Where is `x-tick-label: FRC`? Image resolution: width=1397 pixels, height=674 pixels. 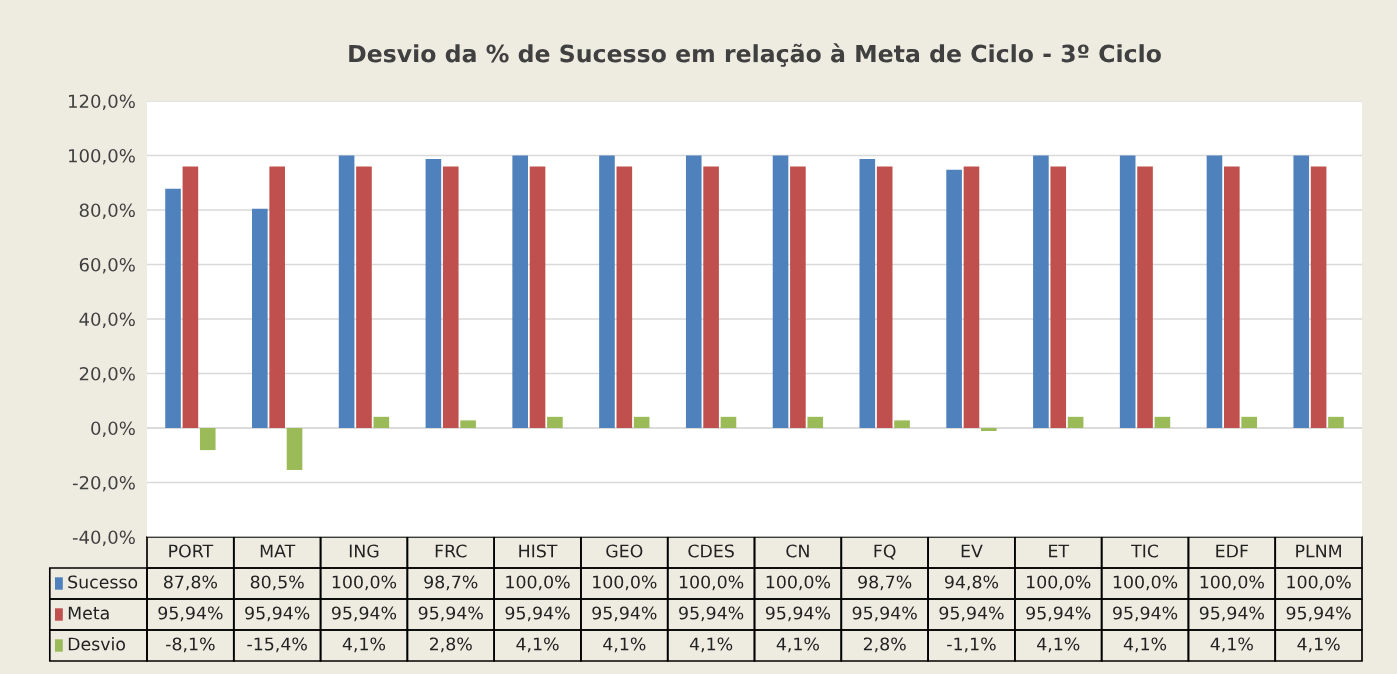 x-tick-label: FRC is located at coordinates (451, 551).